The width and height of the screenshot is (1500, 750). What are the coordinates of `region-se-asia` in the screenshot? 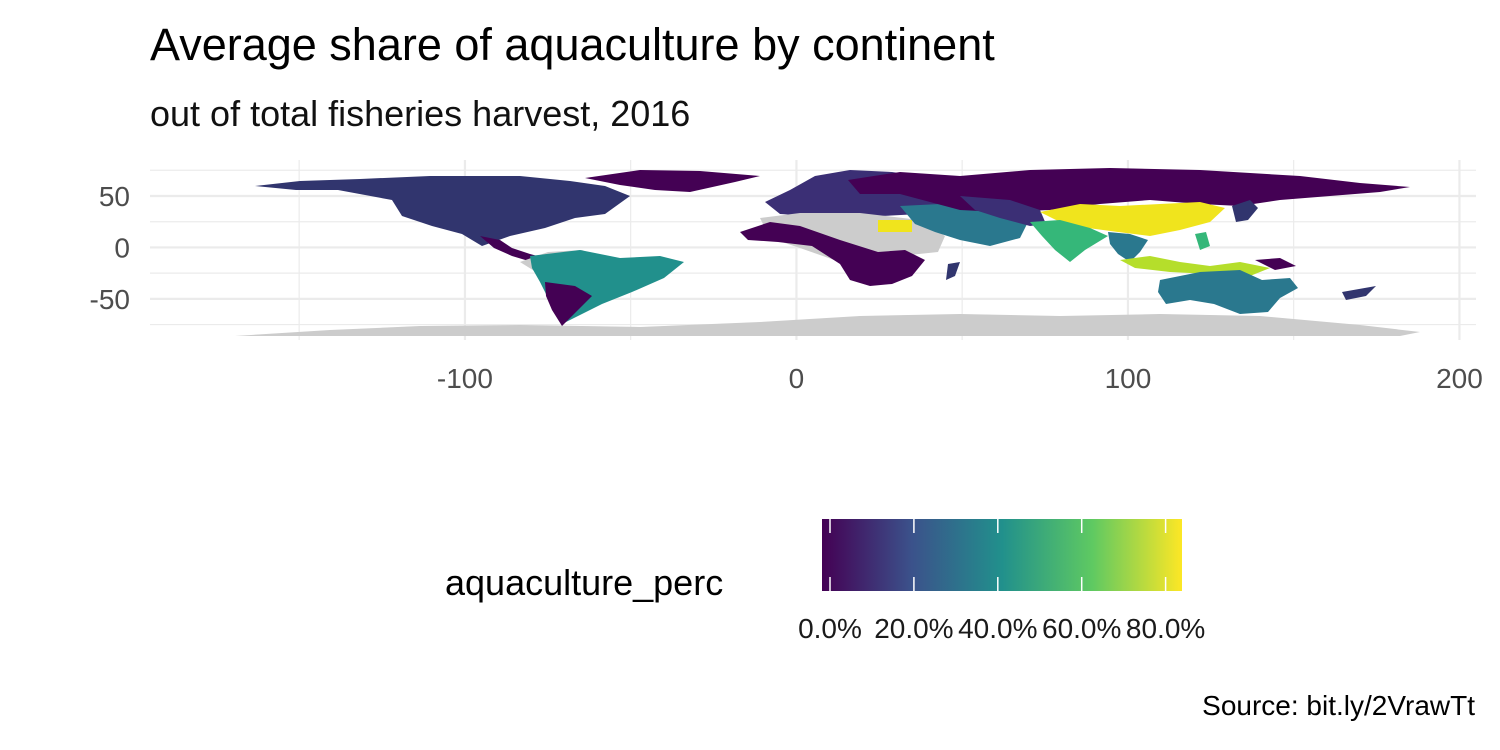 It's located at (1128, 247).